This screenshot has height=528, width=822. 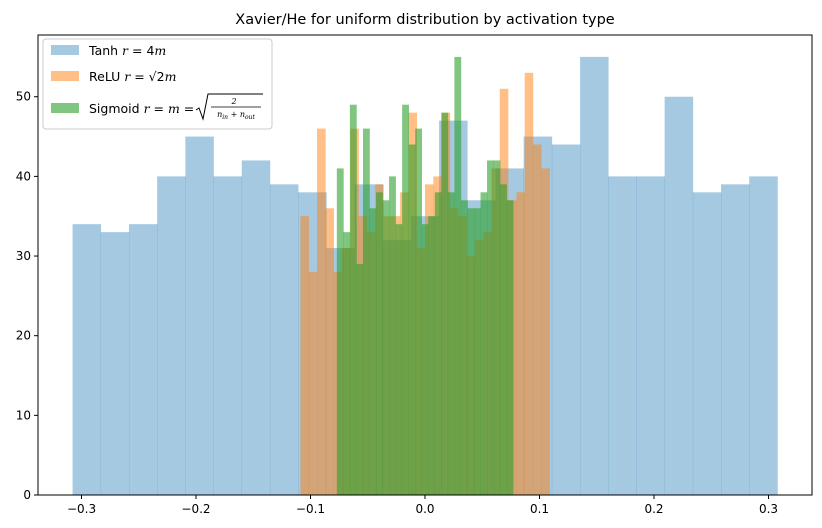 What do you see at coordinates (132, 76) in the screenshot?
I see `legend-label-relu: ReLU r = √2m` at bounding box center [132, 76].